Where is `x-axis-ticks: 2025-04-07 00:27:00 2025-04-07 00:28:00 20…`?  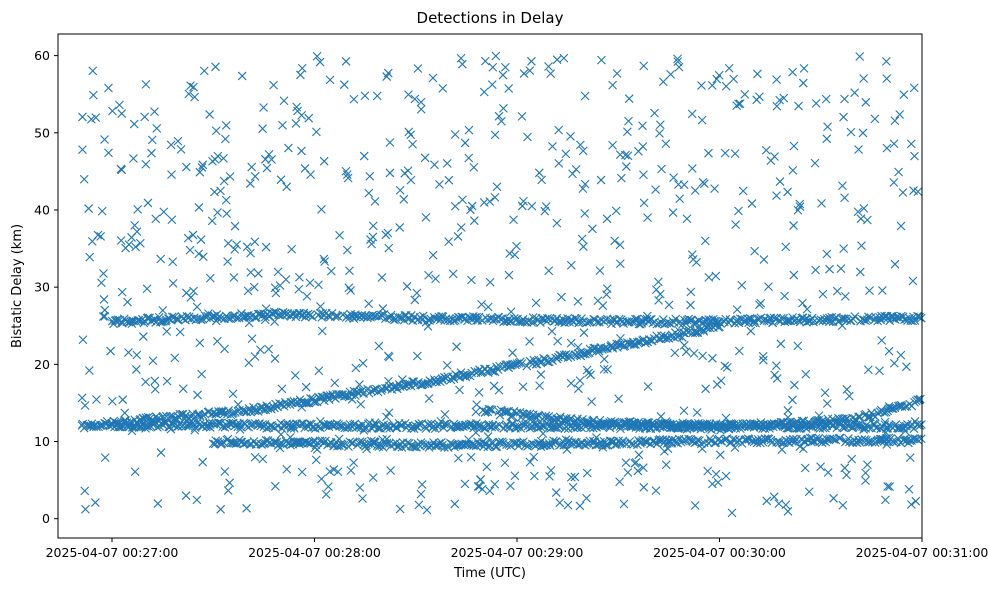 x-axis-ticks: 2025-04-07 00:27:00 2025-04-07 00:28:00 20… is located at coordinates (517, 549).